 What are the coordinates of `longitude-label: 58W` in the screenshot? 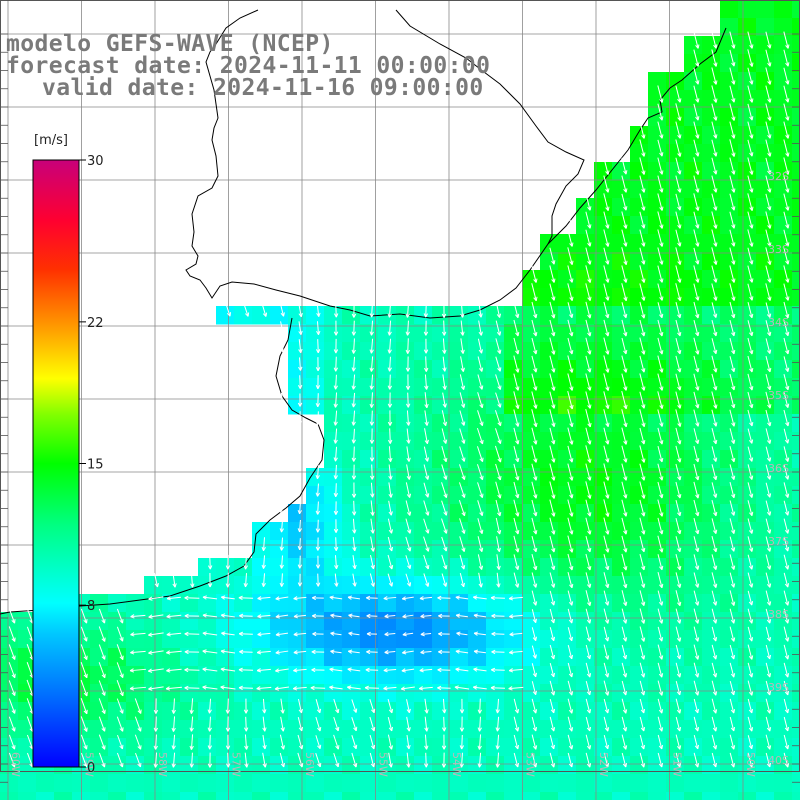 It's located at (162, 764).